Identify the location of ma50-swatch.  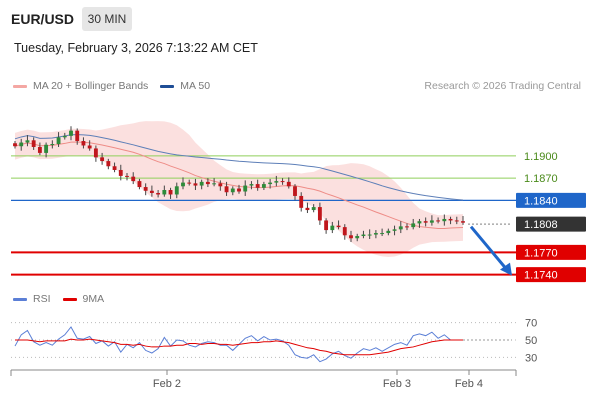
(167, 86).